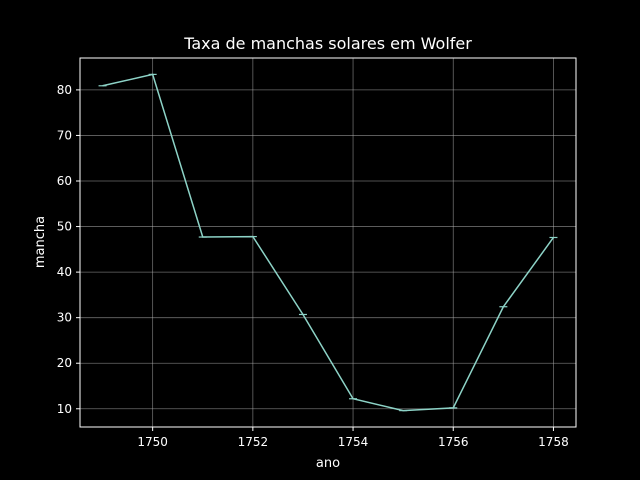 The height and width of the screenshot is (480, 640). I want to click on x-tick-label: 1756, so click(453, 442).